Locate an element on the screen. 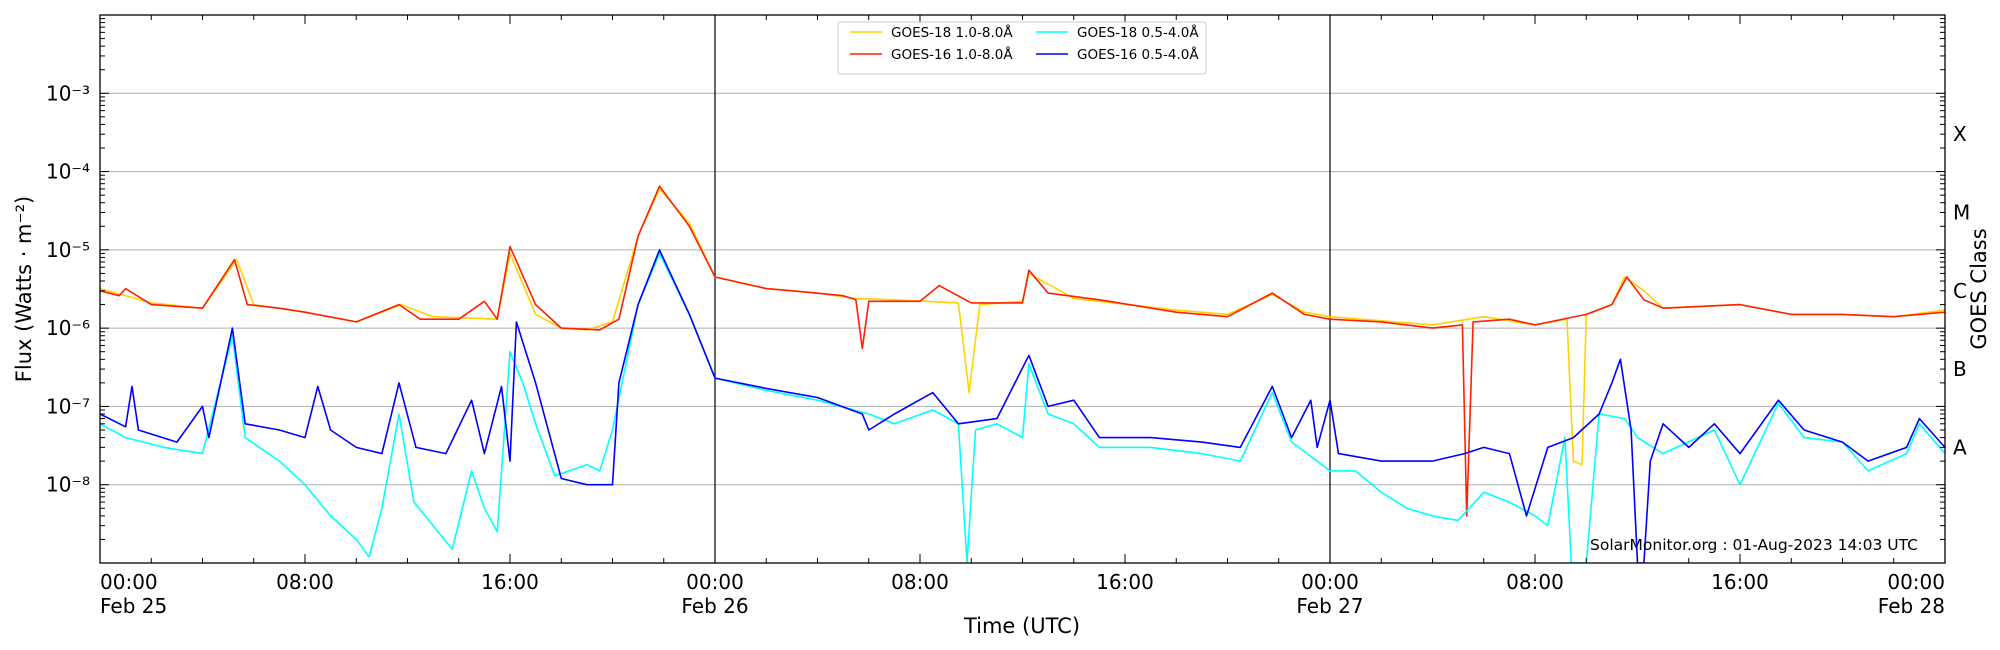 Image resolution: width=2000 pixels, height=650 pixels. y-tick-label: 10⁻⁶ is located at coordinates (68, 328).